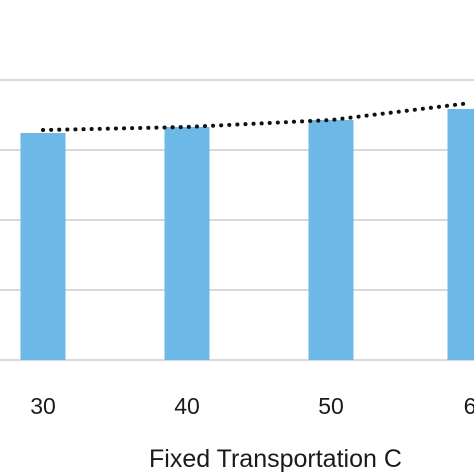  What do you see at coordinates (43, 406) in the screenshot?
I see `x-tick-label: 30` at bounding box center [43, 406].